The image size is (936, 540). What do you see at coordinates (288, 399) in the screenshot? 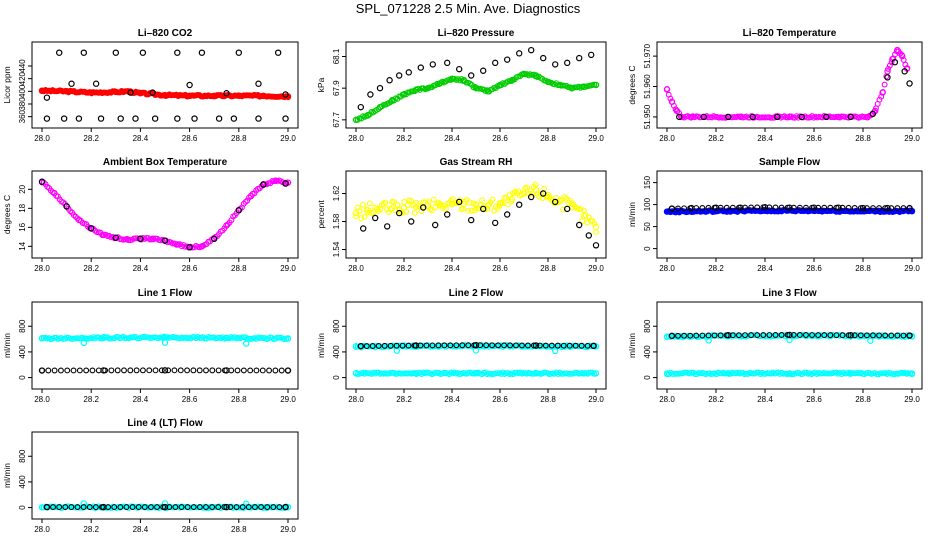
I see `x-tick-label: 29.0` at bounding box center [288, 399].